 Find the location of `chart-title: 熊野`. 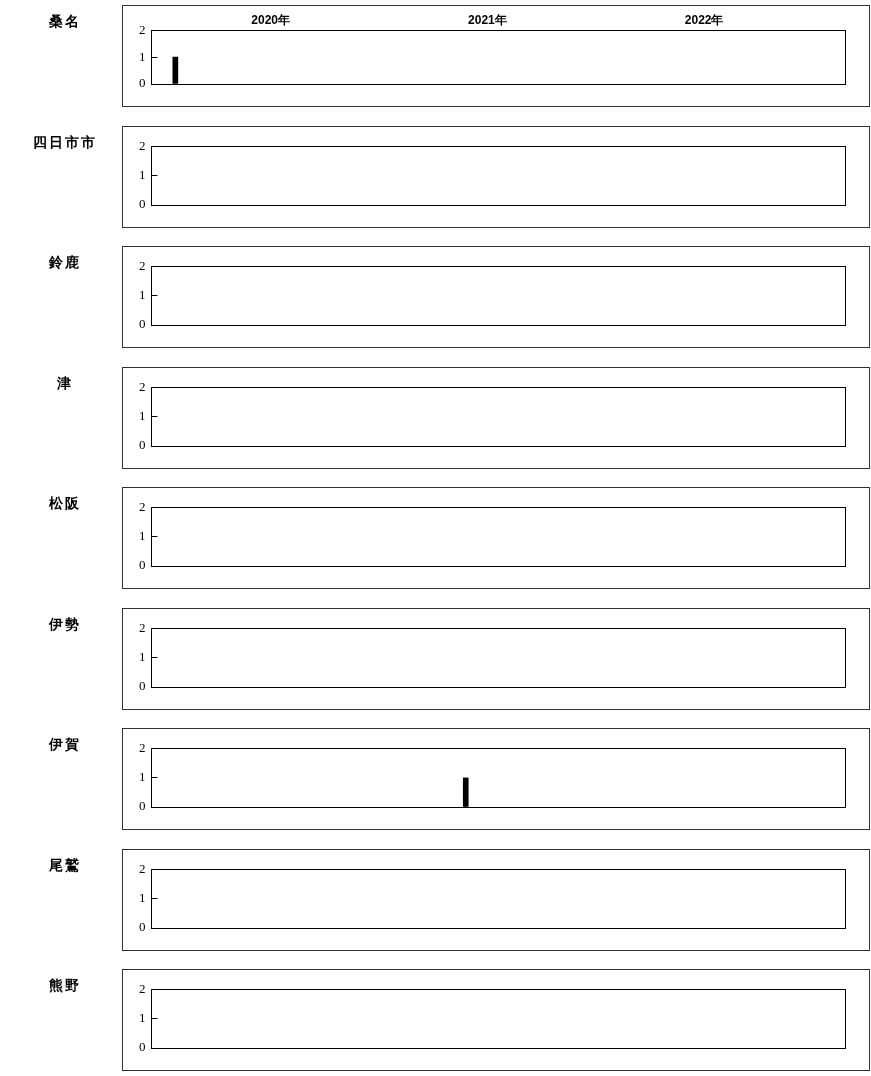

chart-title: 熊野 is located at coordinates (65, 986).